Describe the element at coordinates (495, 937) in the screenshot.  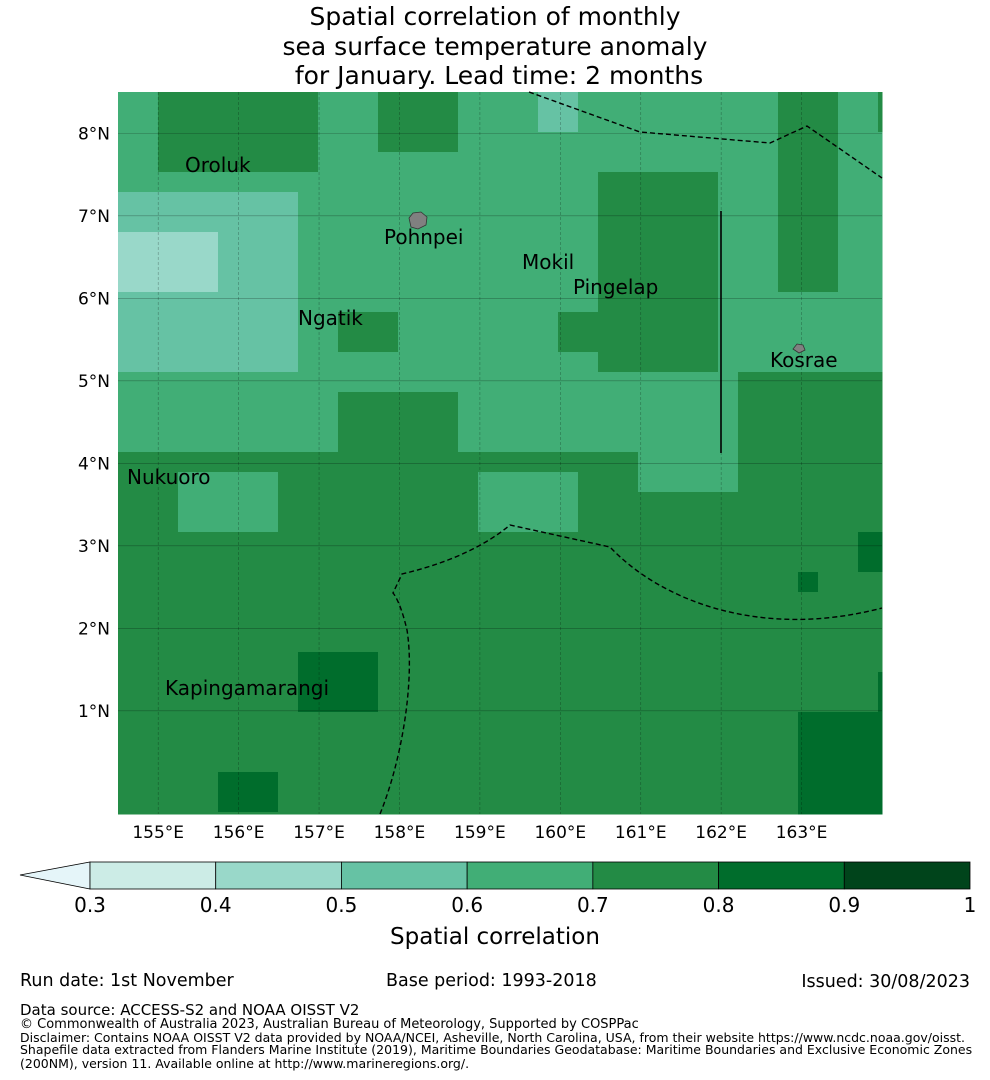
I see `colorbar-label: Spatial correlation` at that location.